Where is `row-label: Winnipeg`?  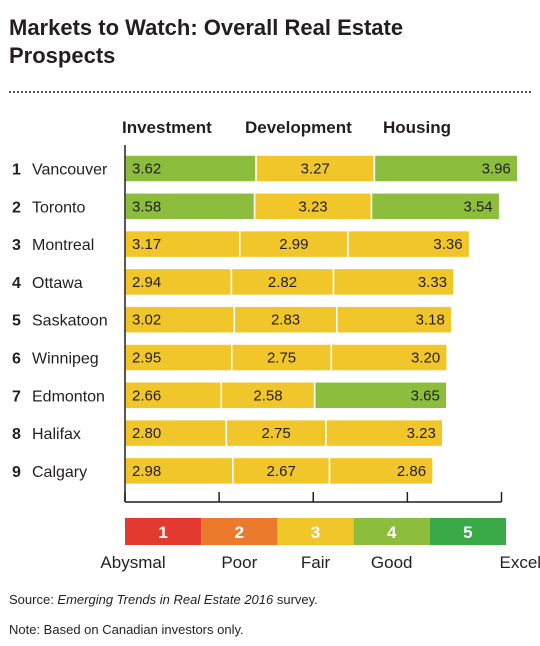 row-label: Winnipeg is located at coordinates (65, 359).